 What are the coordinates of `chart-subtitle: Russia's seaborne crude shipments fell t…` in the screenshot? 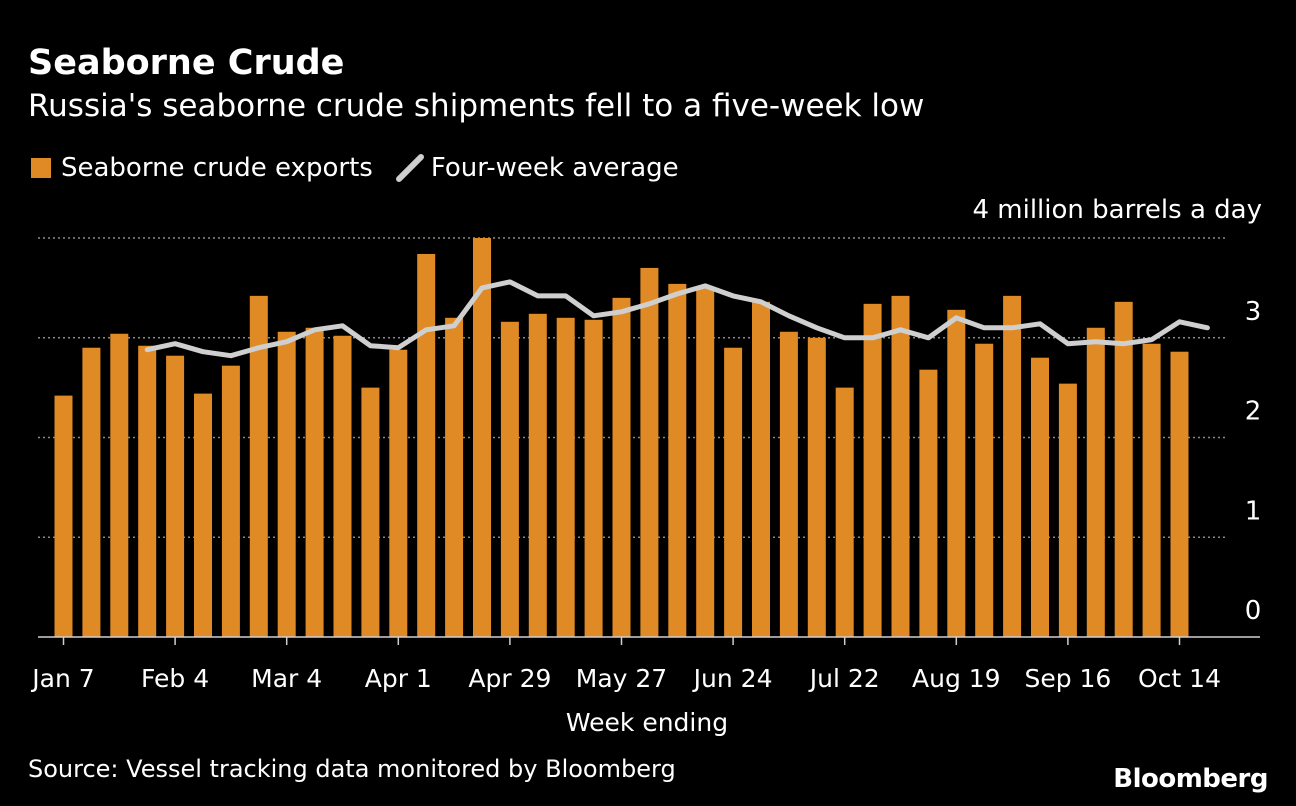 It's located at (476, 106).